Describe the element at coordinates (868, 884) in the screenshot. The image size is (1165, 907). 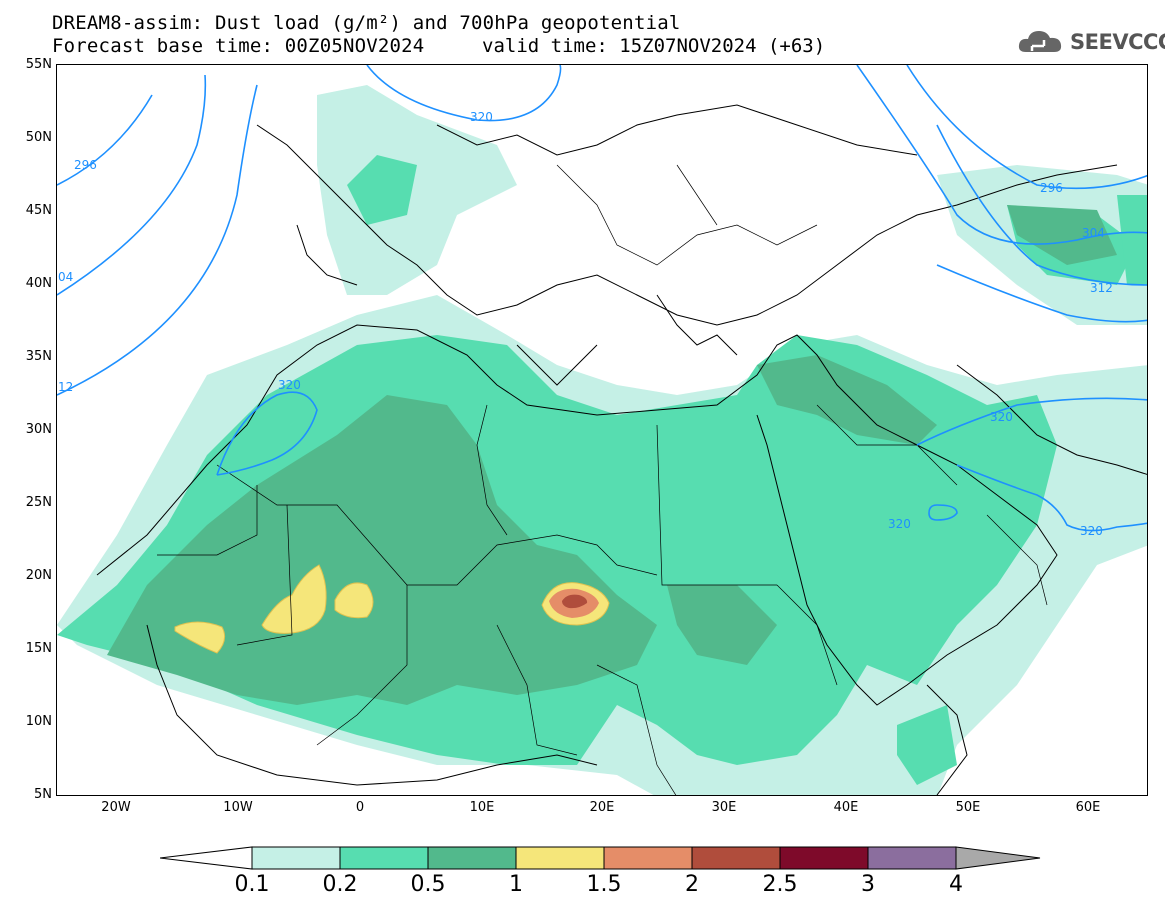
I see `colorbar-label: 3` at that location.